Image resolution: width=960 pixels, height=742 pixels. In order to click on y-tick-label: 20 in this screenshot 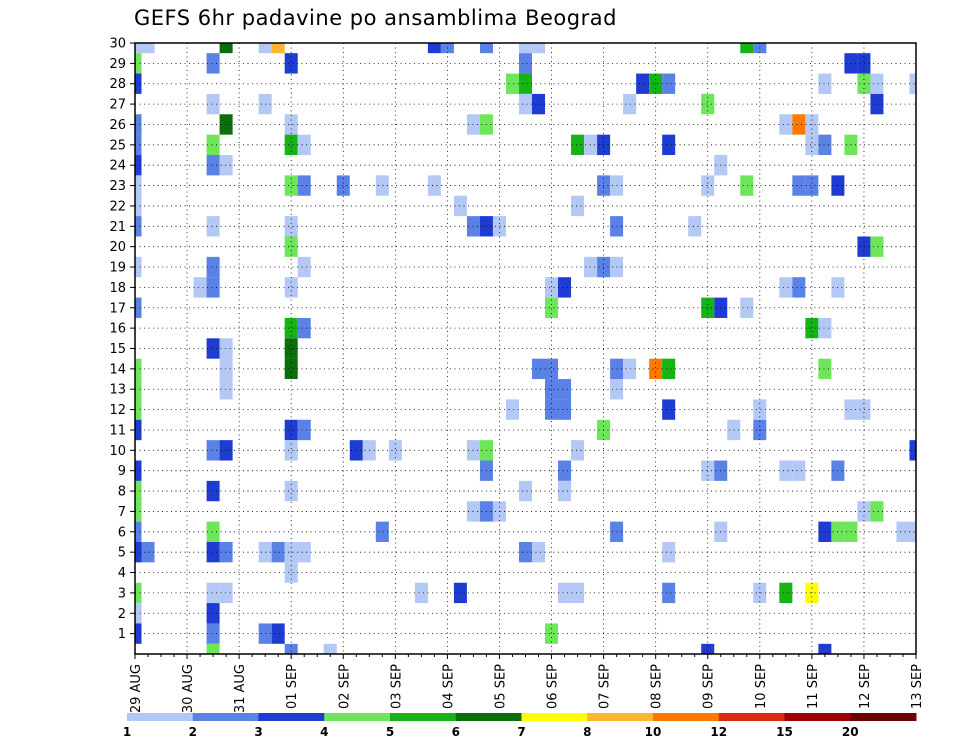, I will do `click(117, 247)`.